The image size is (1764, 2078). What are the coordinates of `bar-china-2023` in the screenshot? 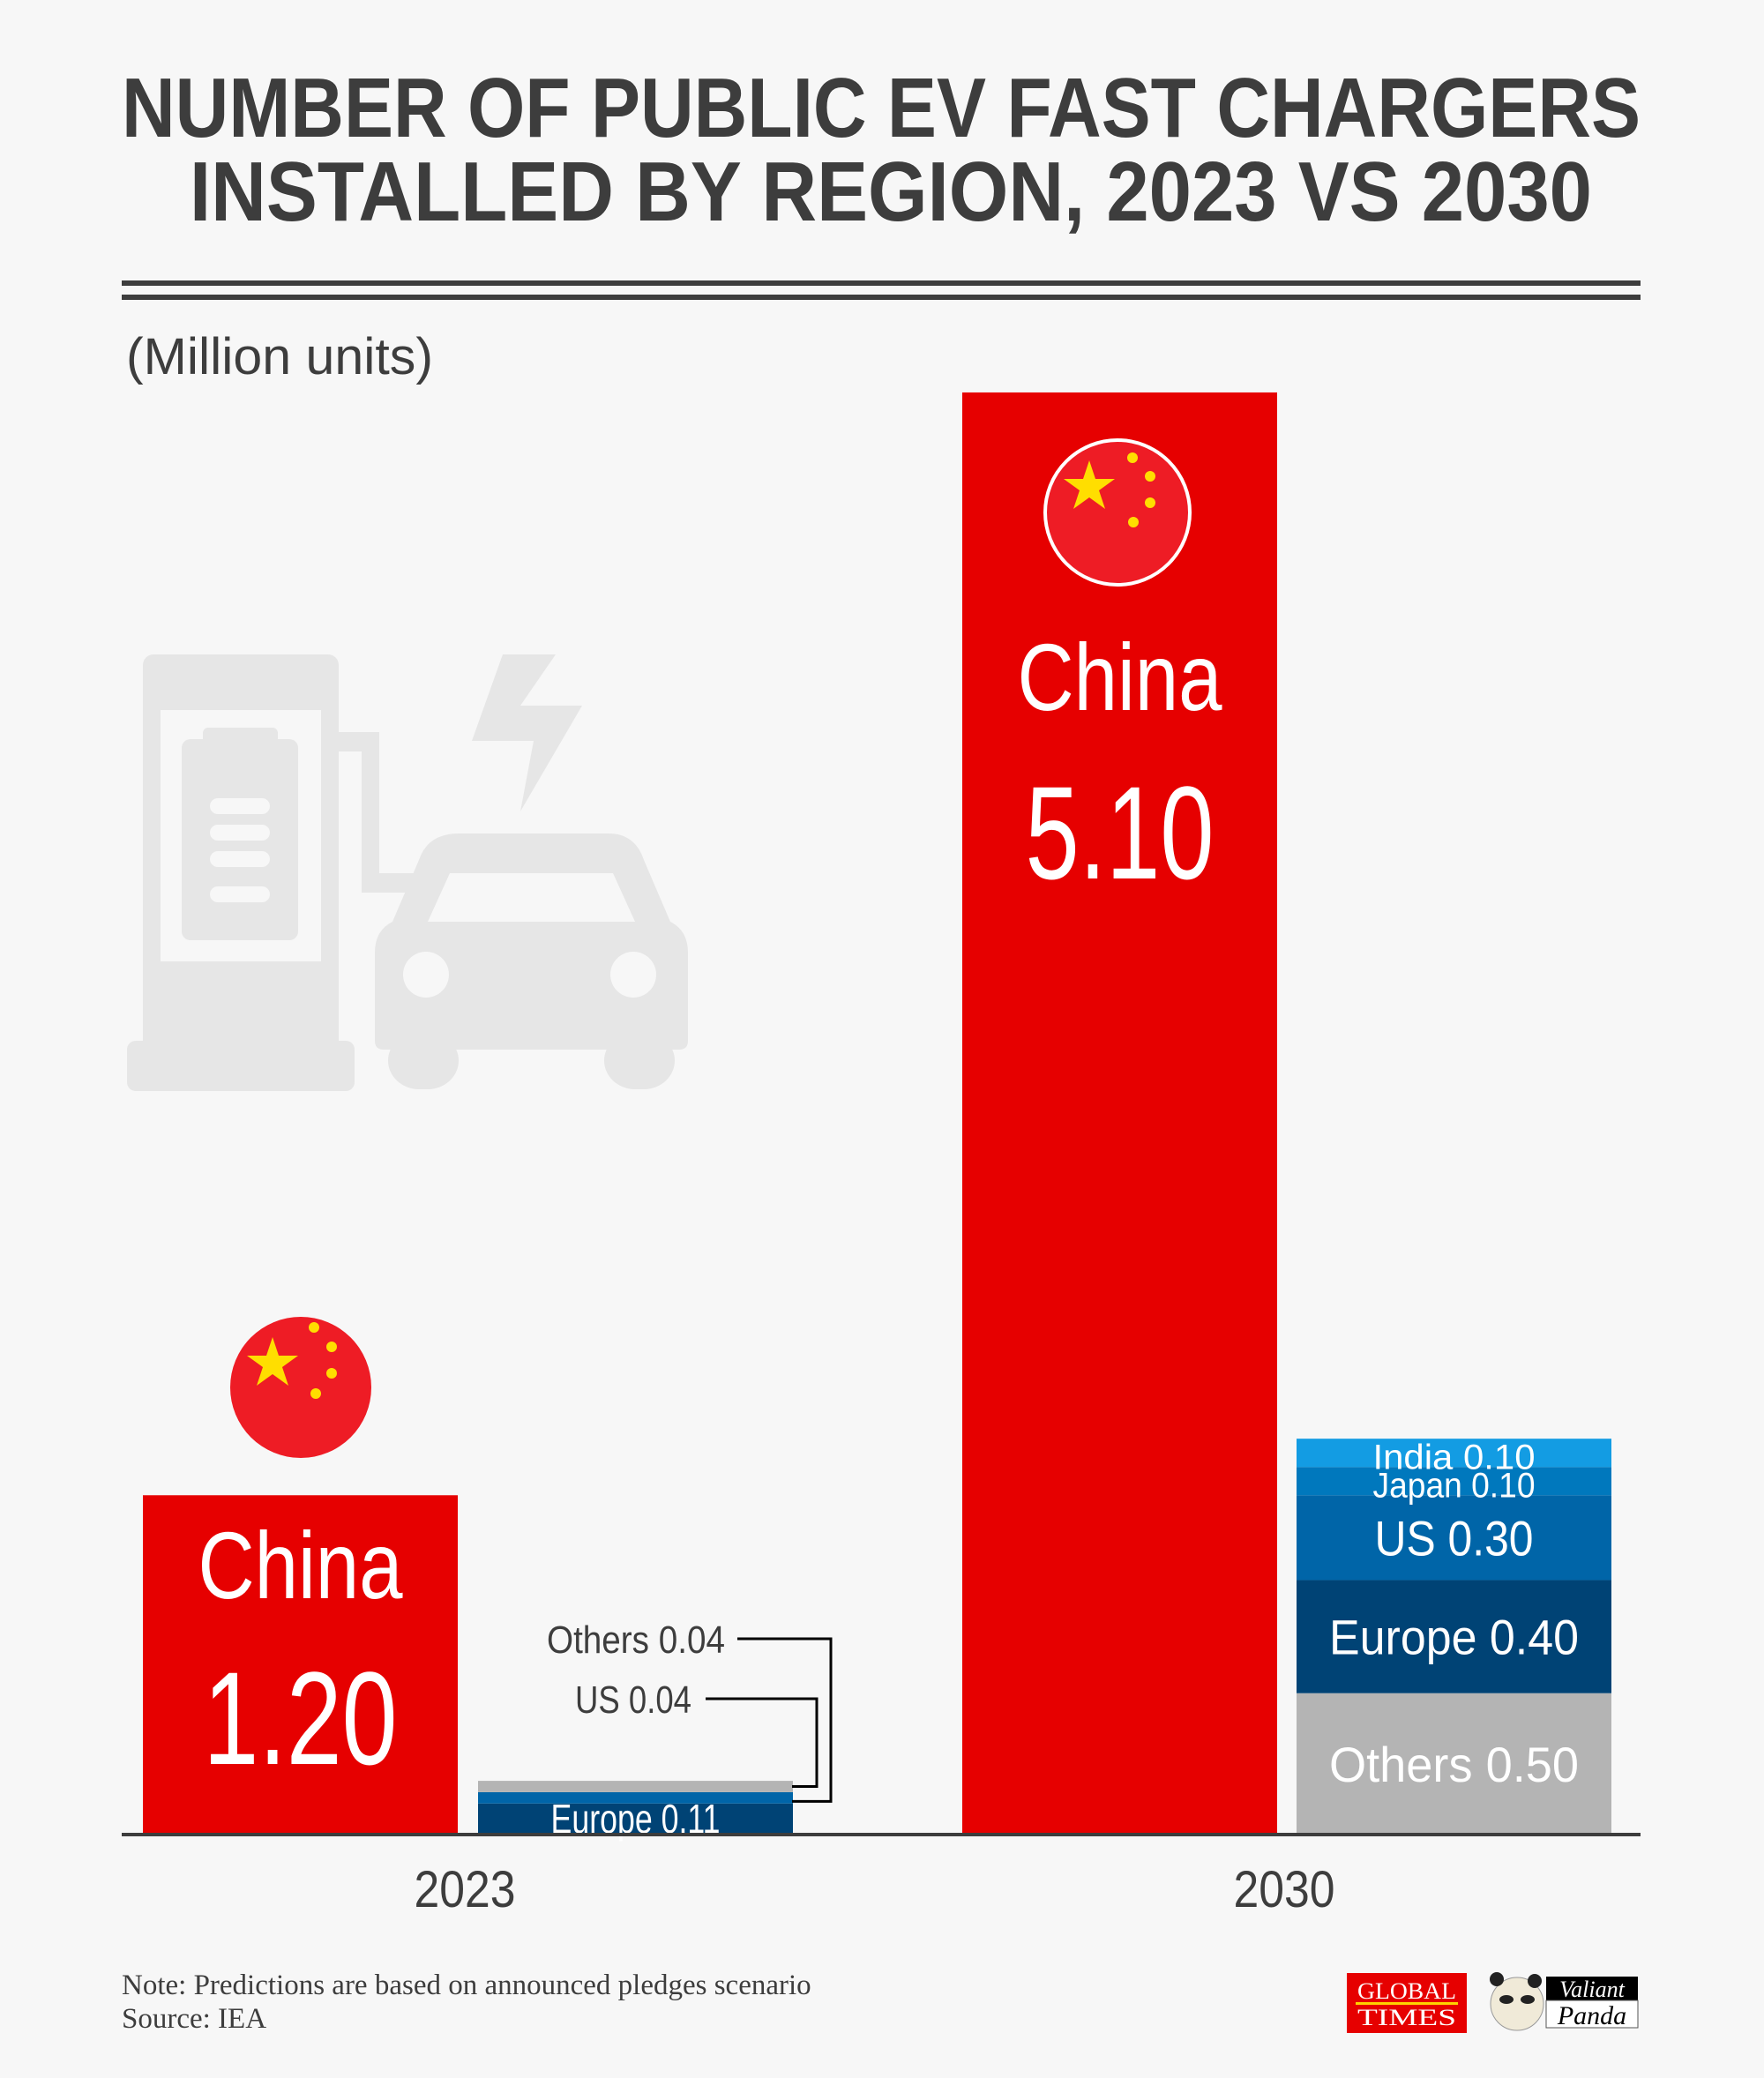 It's located at (300, 1665).